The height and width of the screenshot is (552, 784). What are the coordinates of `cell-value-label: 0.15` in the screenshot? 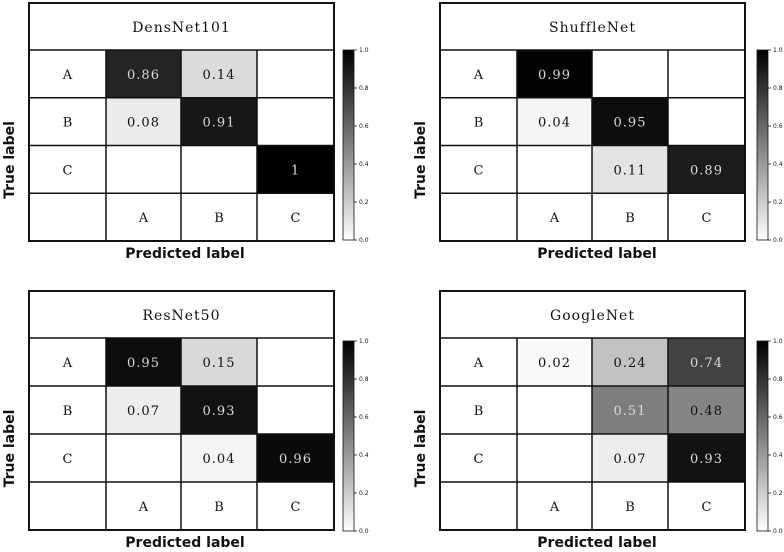 It's located at (219, 363).